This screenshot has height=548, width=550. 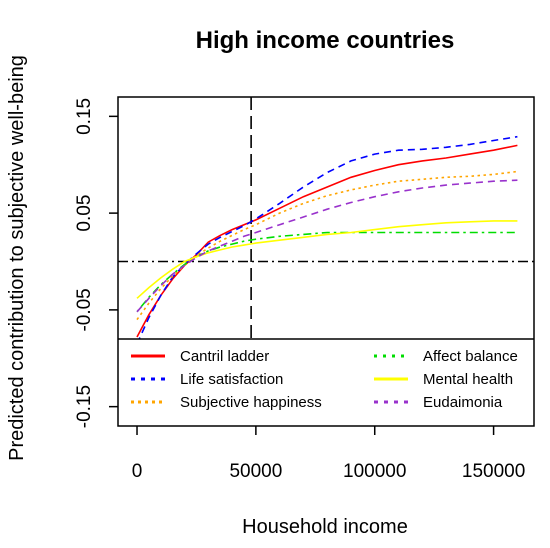 What do you see at coordinates (325, 527) in the screenshot?
I see `x-axis-label: Household income` at bounding box center [325, 527].